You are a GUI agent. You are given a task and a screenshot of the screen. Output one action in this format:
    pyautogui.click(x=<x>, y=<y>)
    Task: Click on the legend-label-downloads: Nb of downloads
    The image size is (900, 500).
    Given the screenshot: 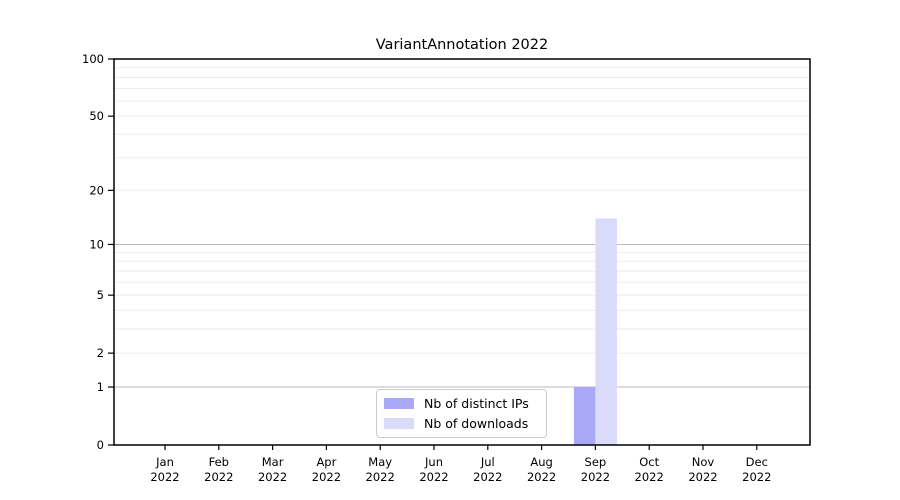 What is the action you would take?
    pyautogui.click(x=476, y=423)
    